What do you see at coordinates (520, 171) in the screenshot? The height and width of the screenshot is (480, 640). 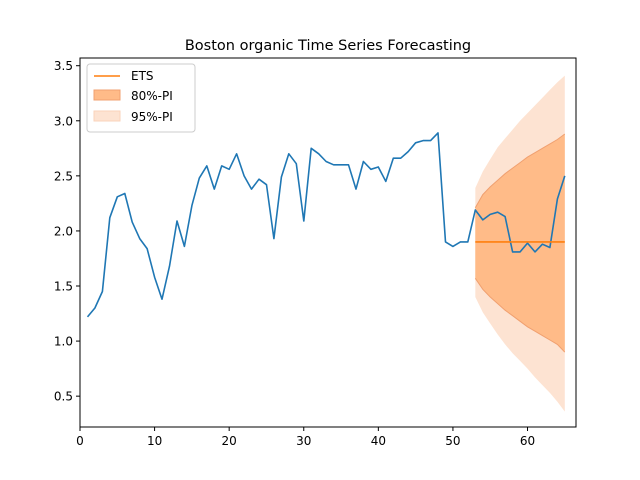 I see `pi80-upper-edge` at bounding box center [520, 171].